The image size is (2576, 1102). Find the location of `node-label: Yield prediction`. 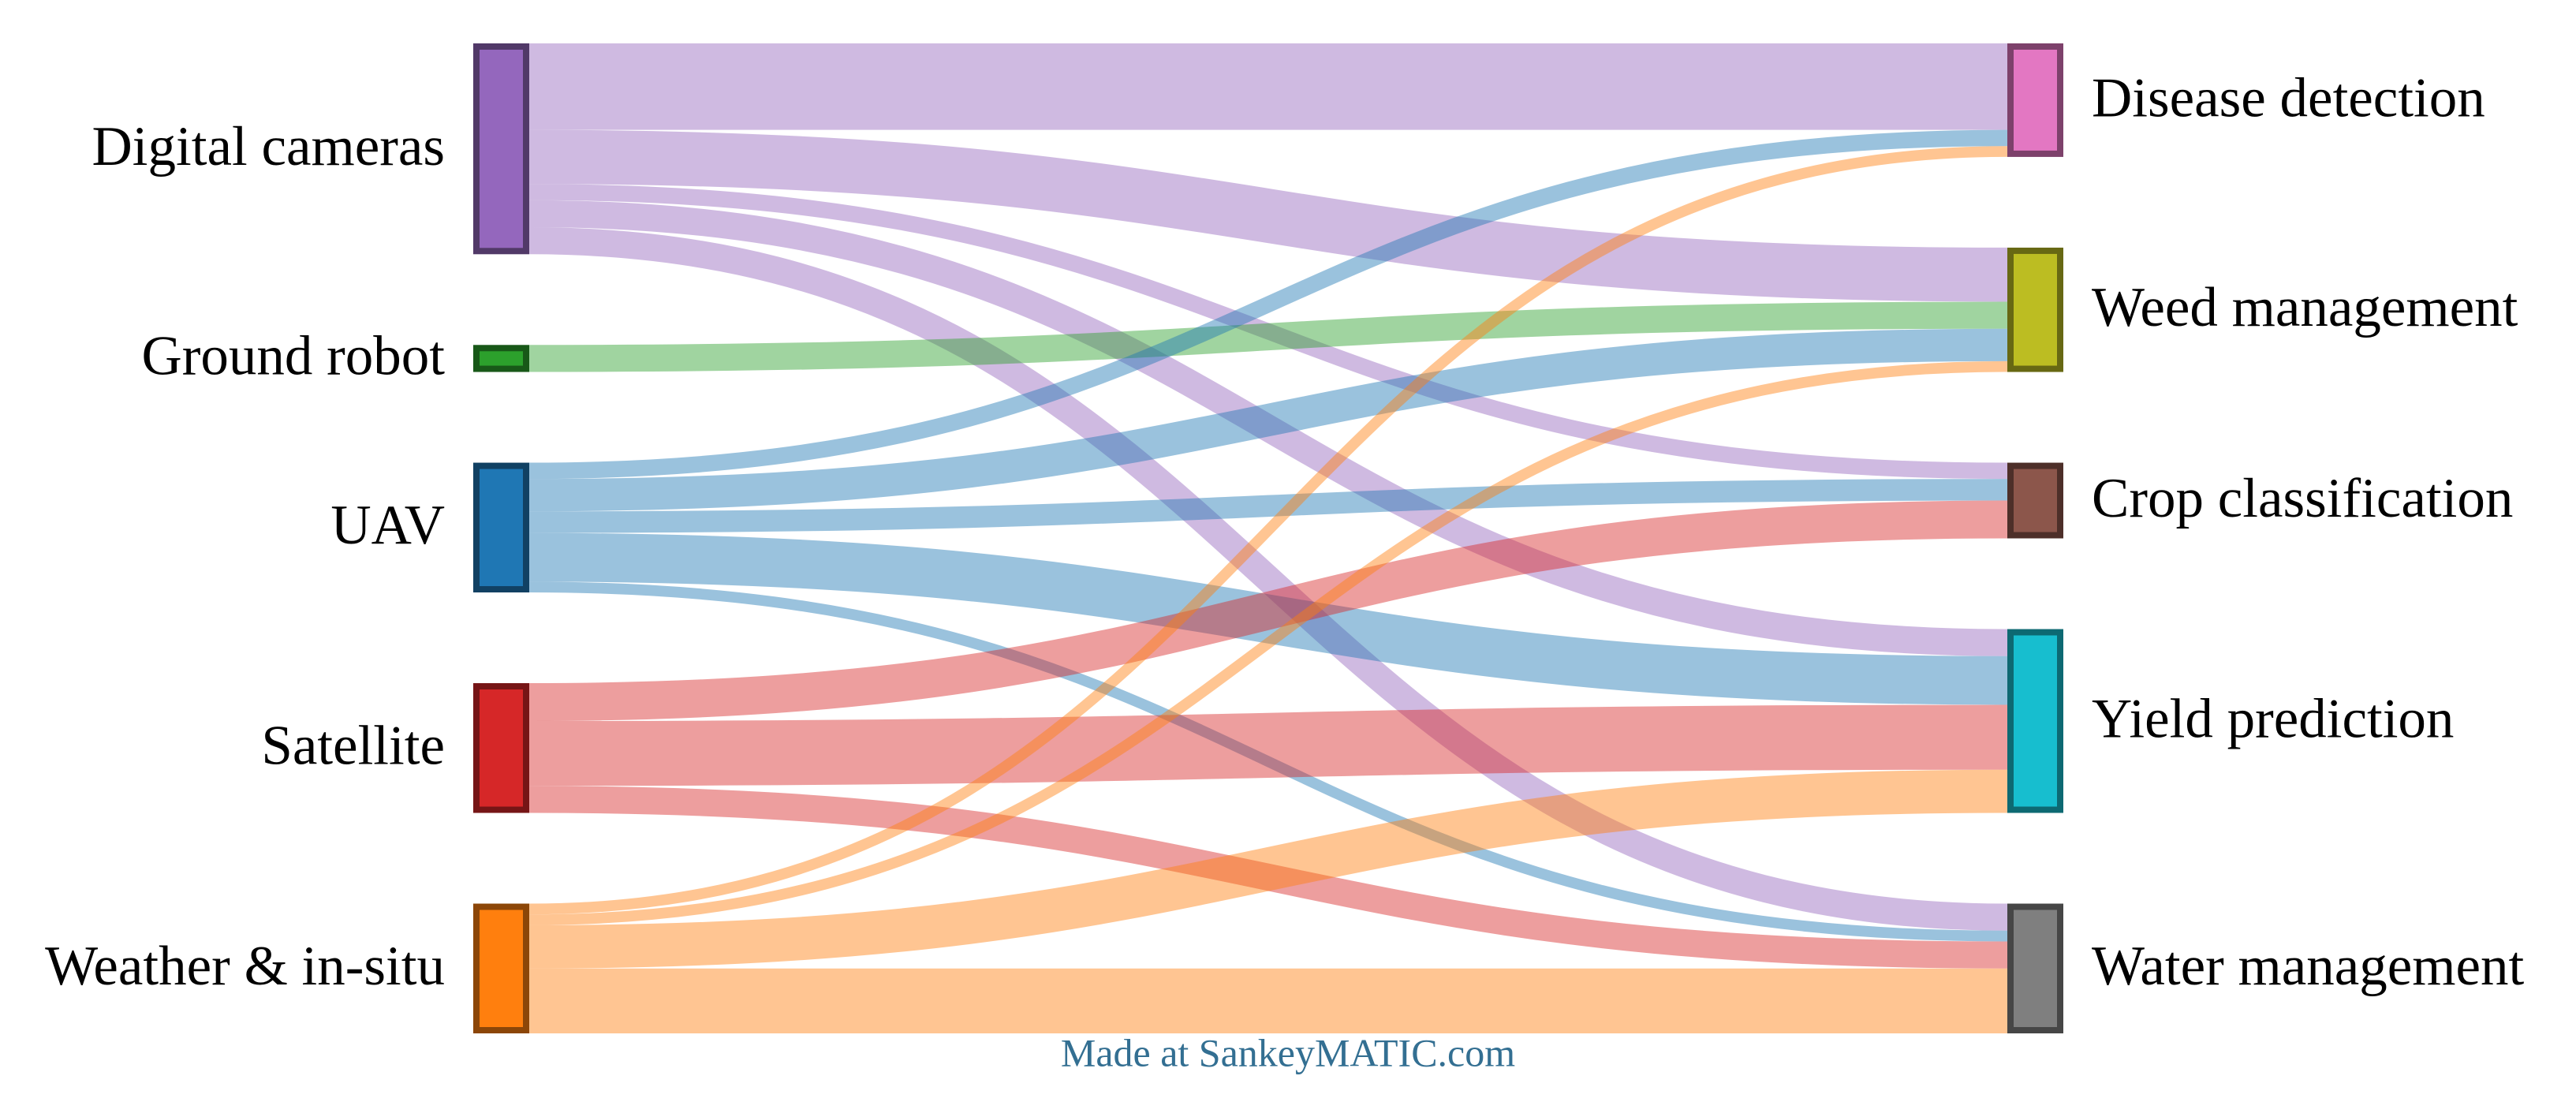

node-label: Yield prediction is located at coordinates (2273, 718).